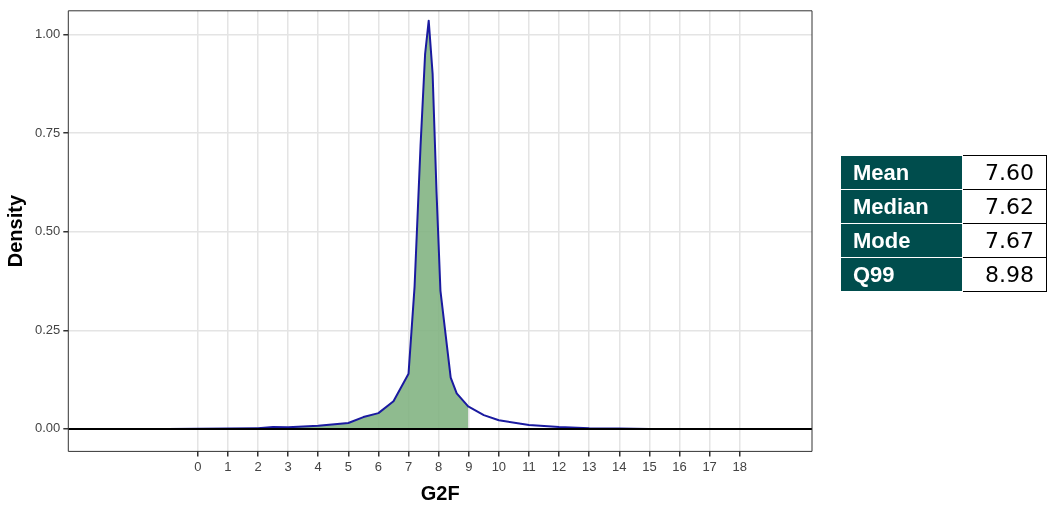 The width and height of the screenshot is (1047, 510). I want to click on data-label: 7.67, so click(1004, 240).